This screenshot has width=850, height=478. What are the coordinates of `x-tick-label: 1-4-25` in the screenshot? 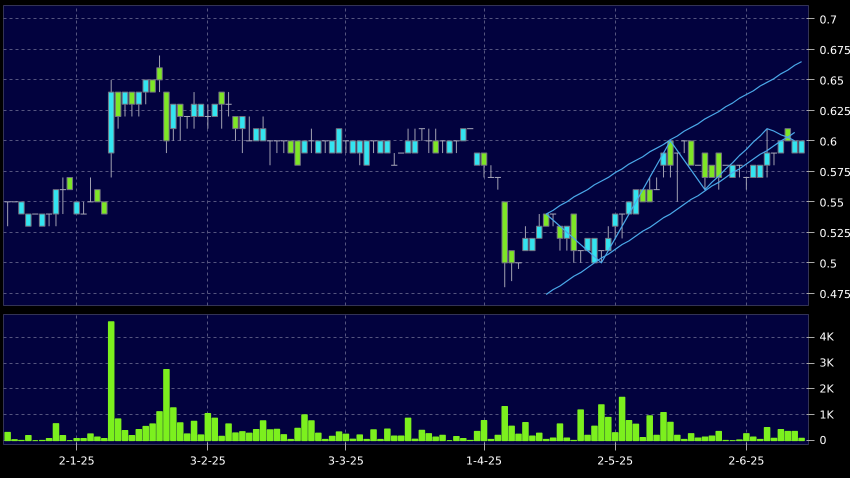 It's located at (484, 461).